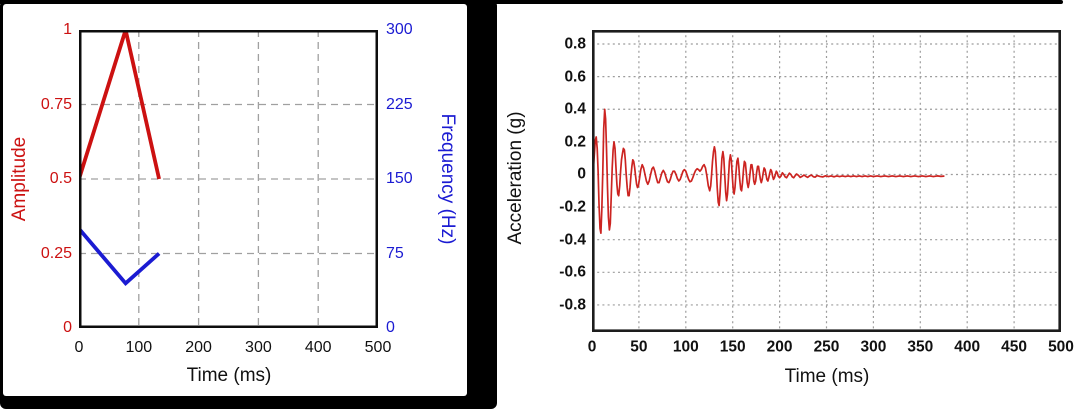 This screenshot has height=409, width=1086. What do you see at coordinates (120, 105) in the screenshot?
I see `amplitude-envelope-line` at bounding box center [120, 105].